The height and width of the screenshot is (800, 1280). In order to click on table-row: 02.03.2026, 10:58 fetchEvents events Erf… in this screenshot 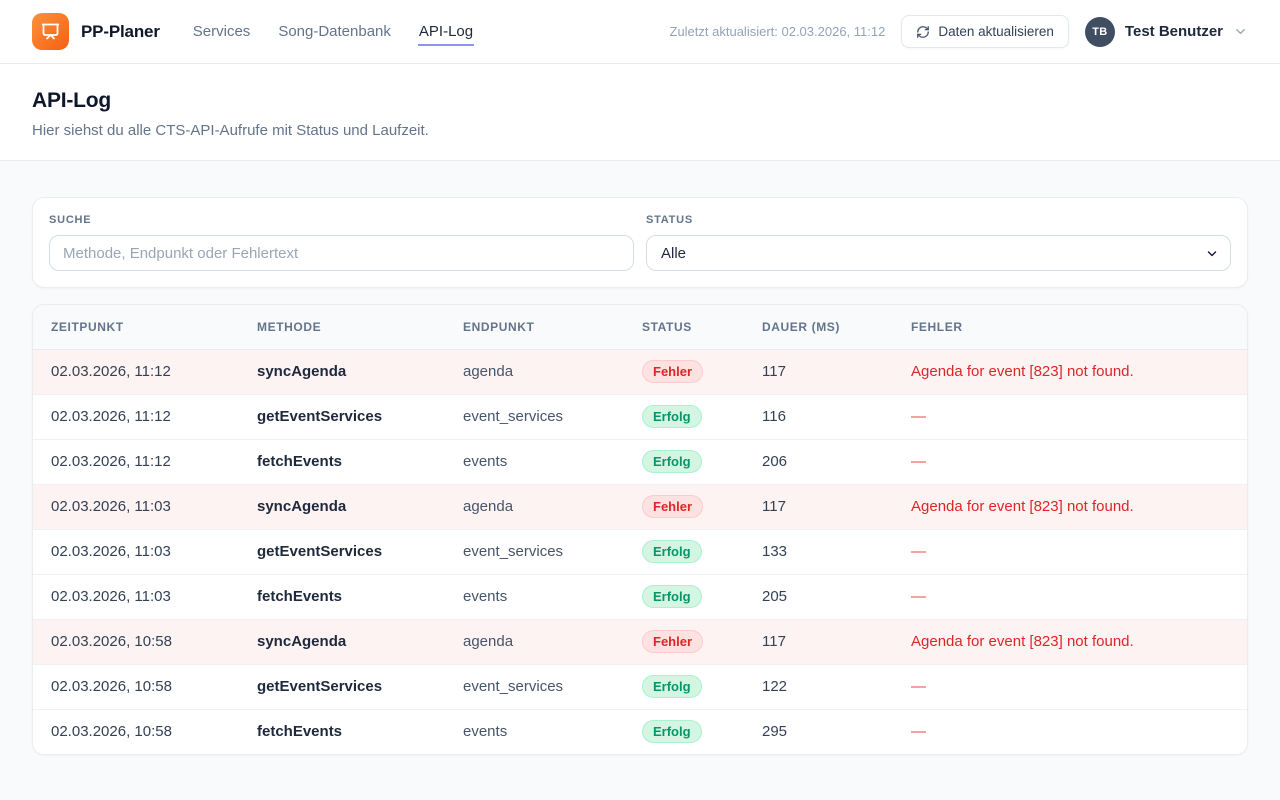, I will do `click(640, 731)`.